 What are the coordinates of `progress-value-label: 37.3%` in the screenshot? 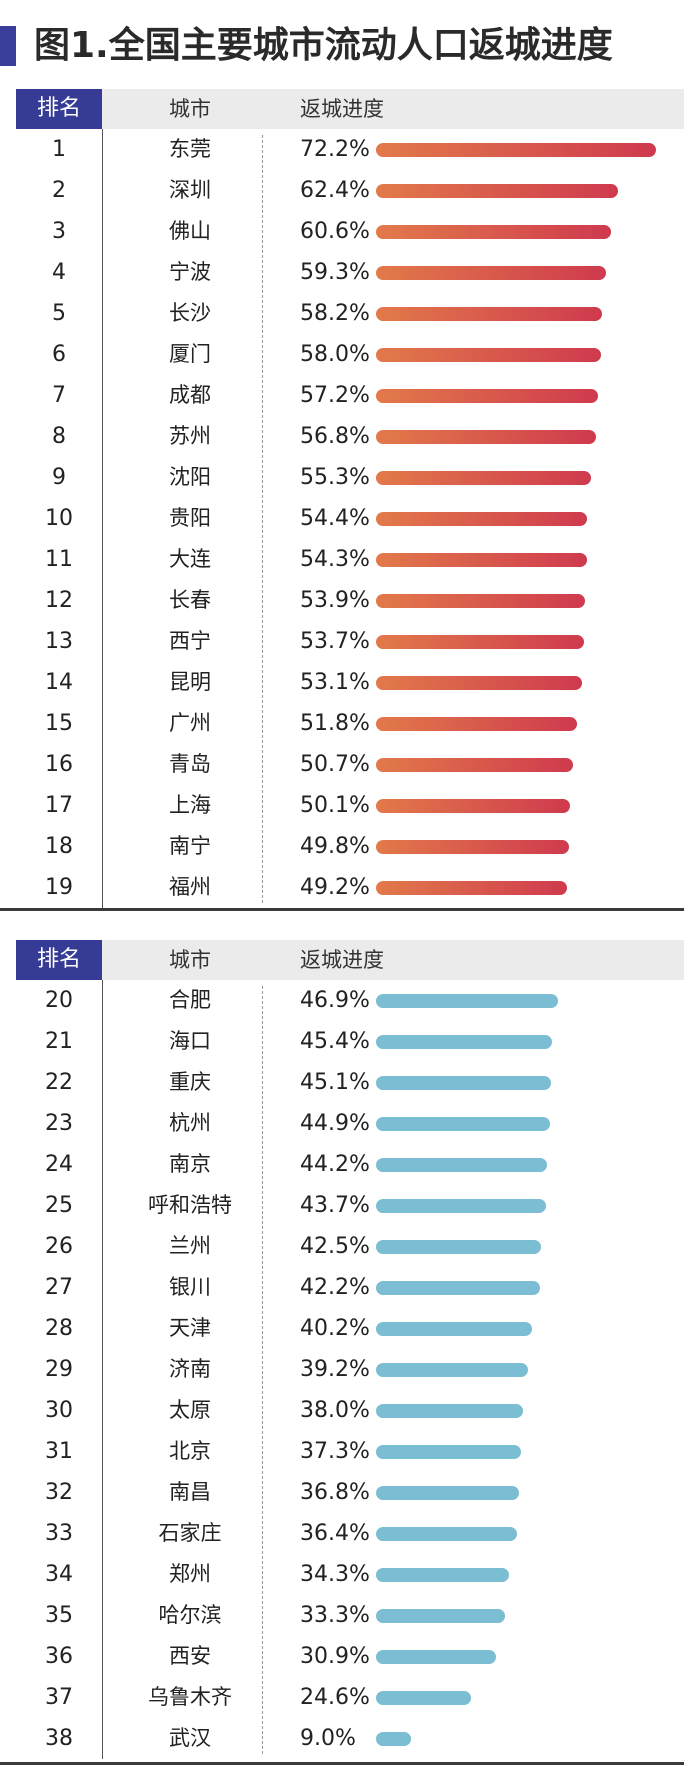 It's located at (335, 1451).